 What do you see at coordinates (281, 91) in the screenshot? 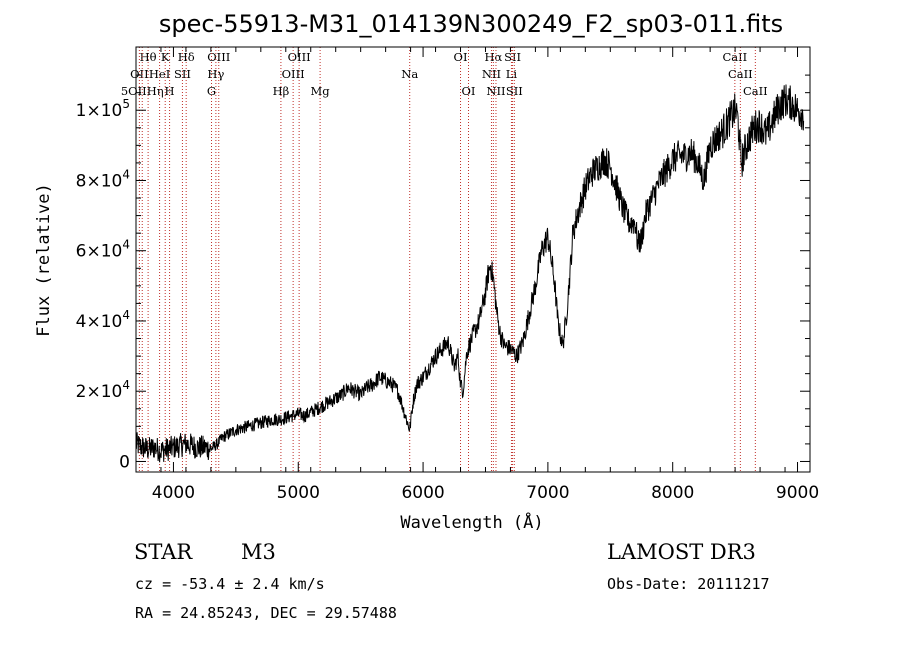
I see `spectral-line-label: Hβ` at bounding box center [281, 91].